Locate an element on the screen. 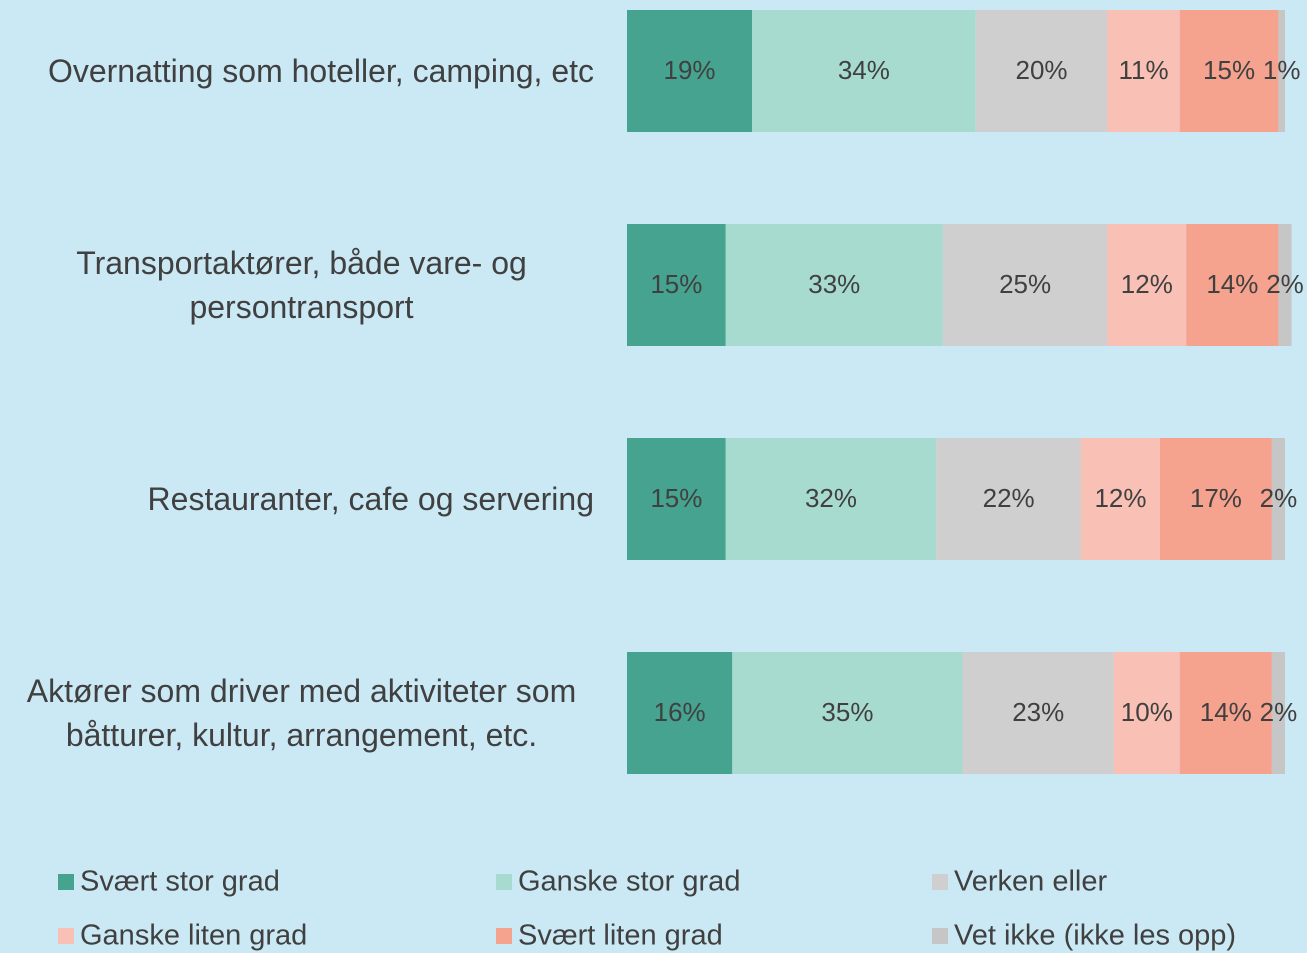 This screenshot has height=953, width=1307. data-label: 10% is located at coordinates (1147, 712).